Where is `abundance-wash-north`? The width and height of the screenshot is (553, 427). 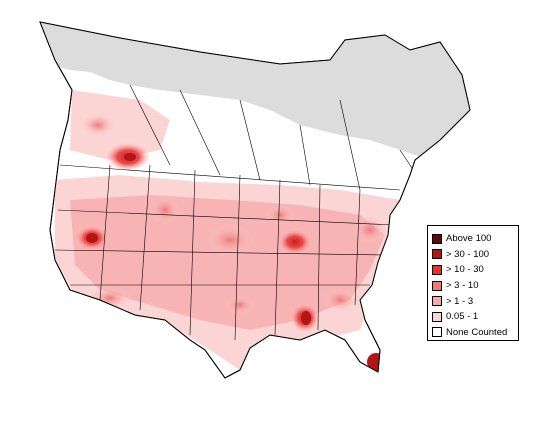
abundance-wash-north is located at coordinates (120, 125).